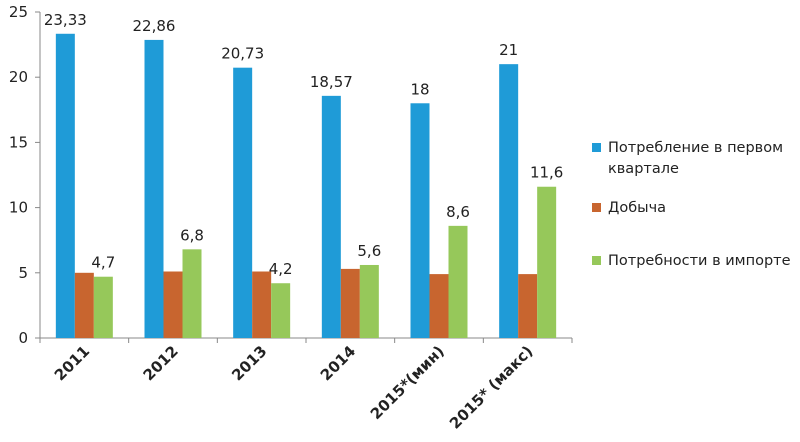  What do you see at coordinates (161, 363) in the screenshot?
I see `x-tick-label: 2012` at bounding box center [161, 363].